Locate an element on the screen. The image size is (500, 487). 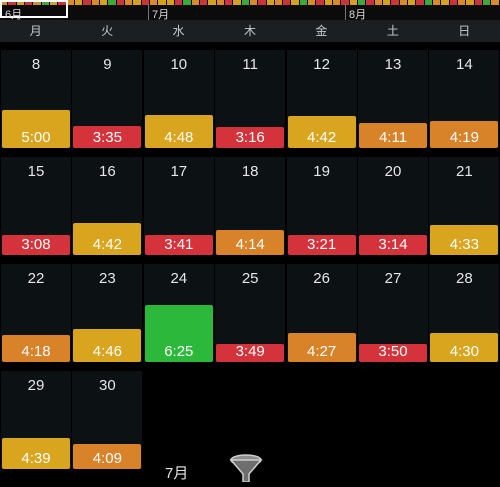
calendar-day-cell: 18 4:14 is located at coordinates (250, 206).